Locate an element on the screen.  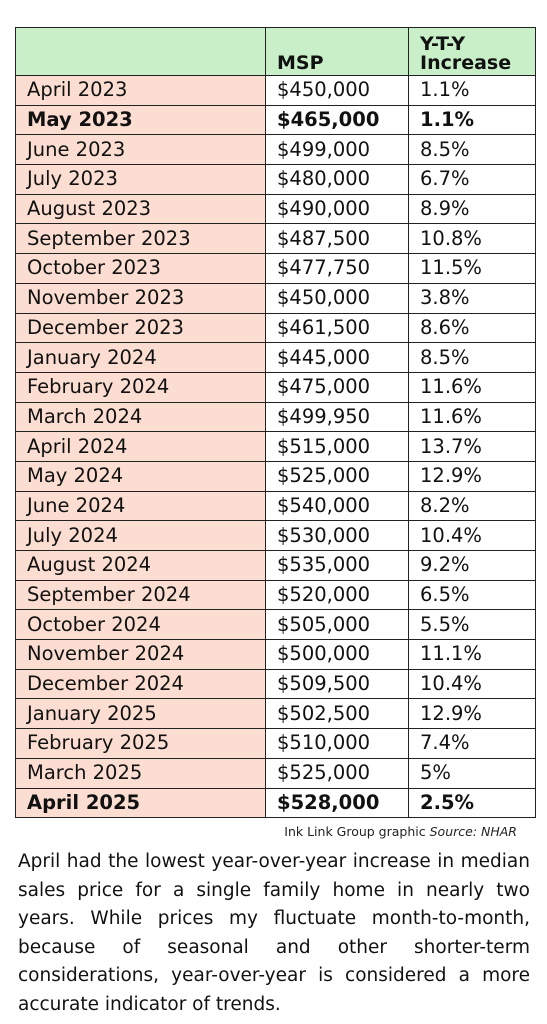
credit-source: Source: NHAR is located at coordinates (473, 831).